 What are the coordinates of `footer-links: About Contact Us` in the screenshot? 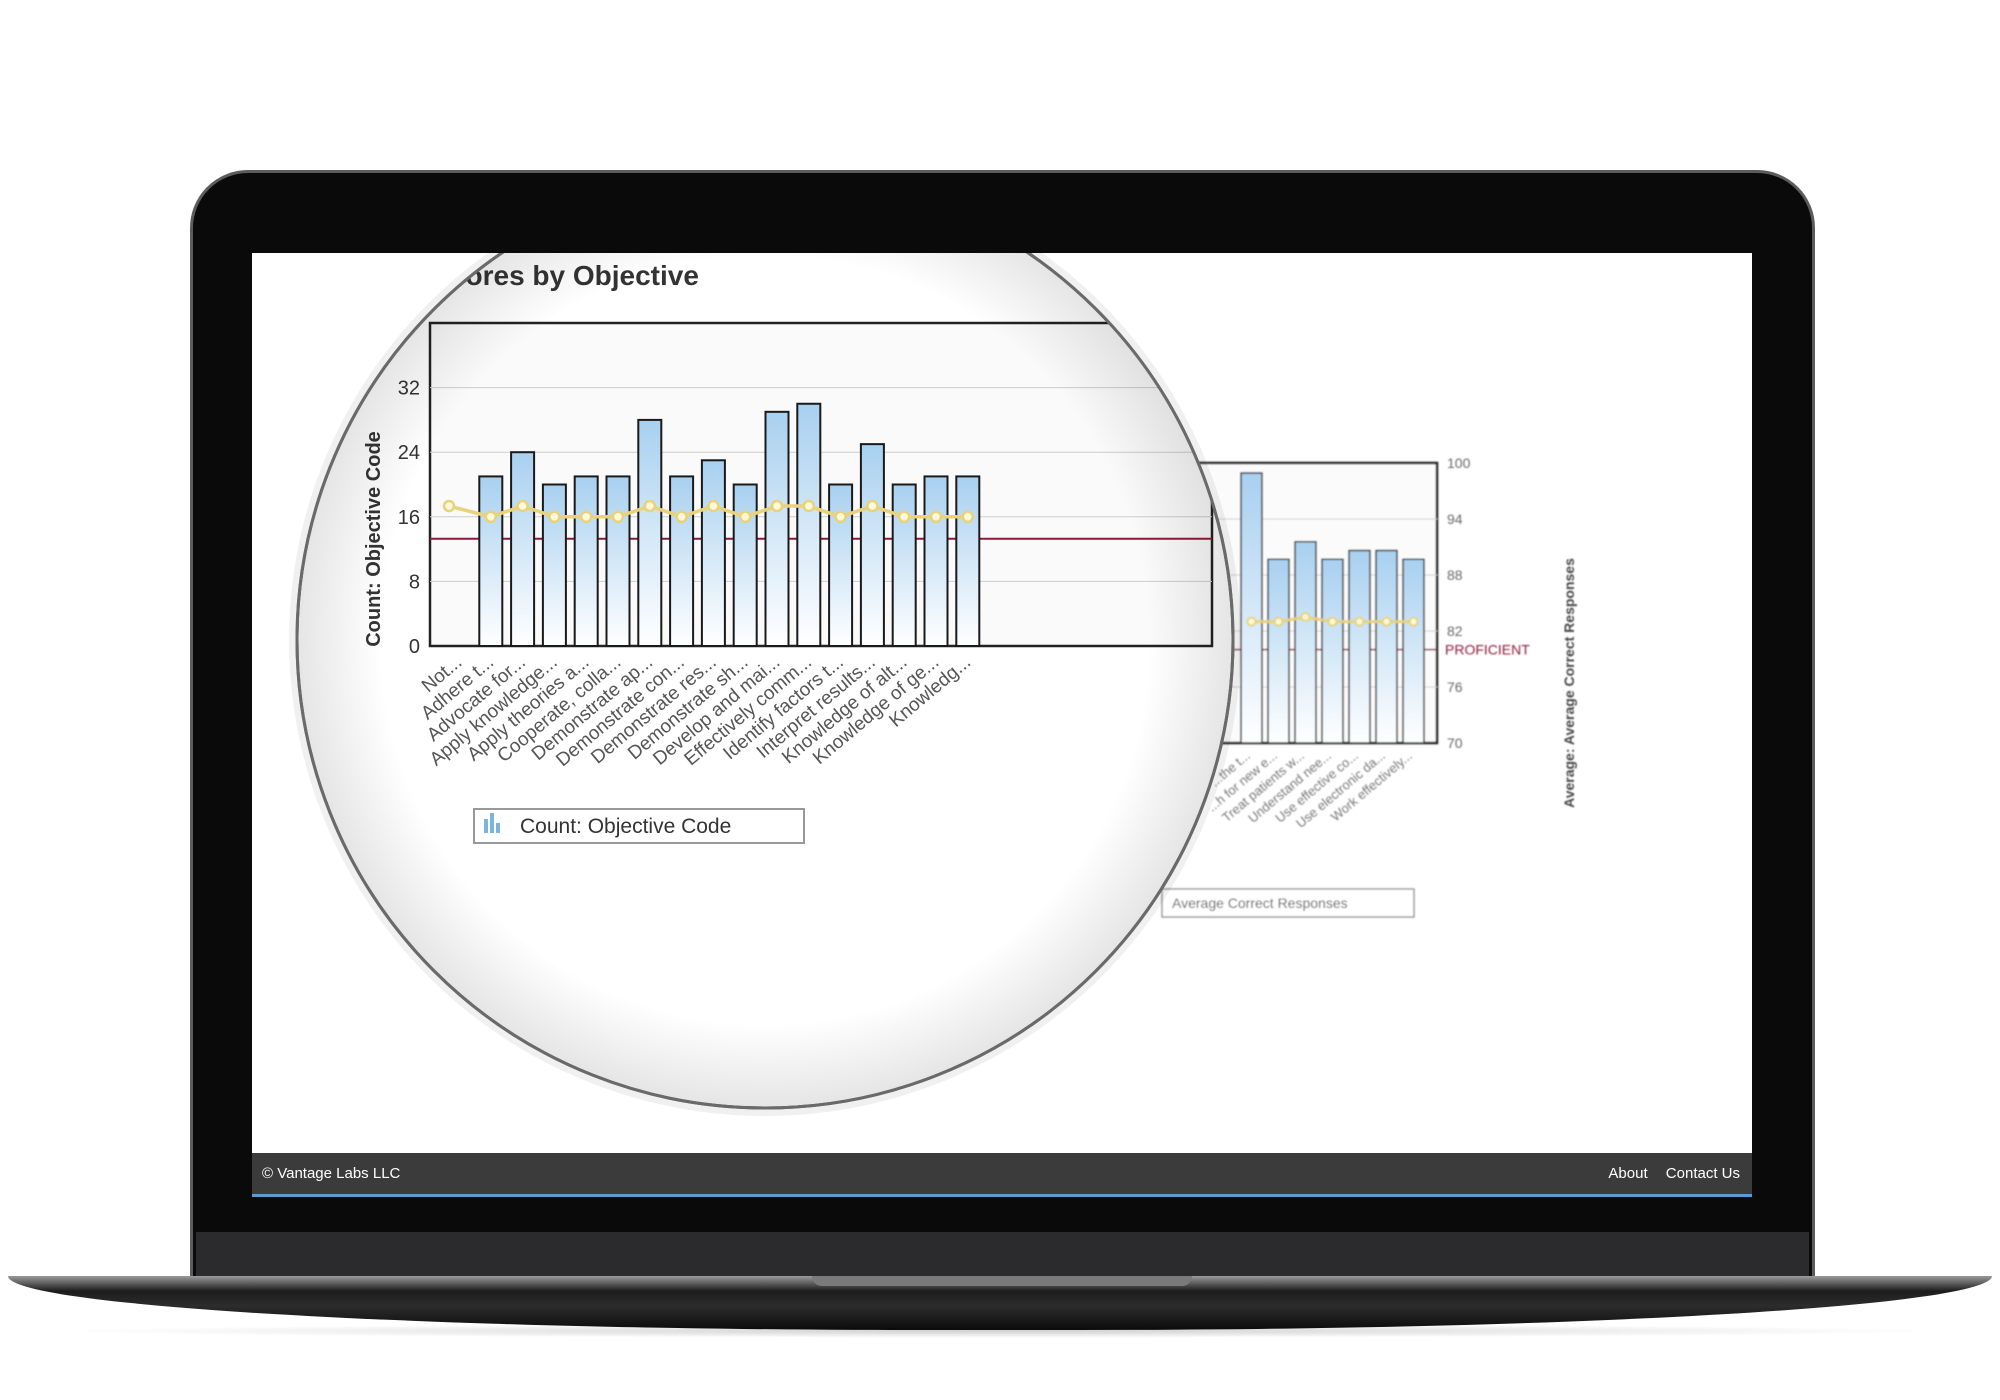 It's located at (1667, 1173).